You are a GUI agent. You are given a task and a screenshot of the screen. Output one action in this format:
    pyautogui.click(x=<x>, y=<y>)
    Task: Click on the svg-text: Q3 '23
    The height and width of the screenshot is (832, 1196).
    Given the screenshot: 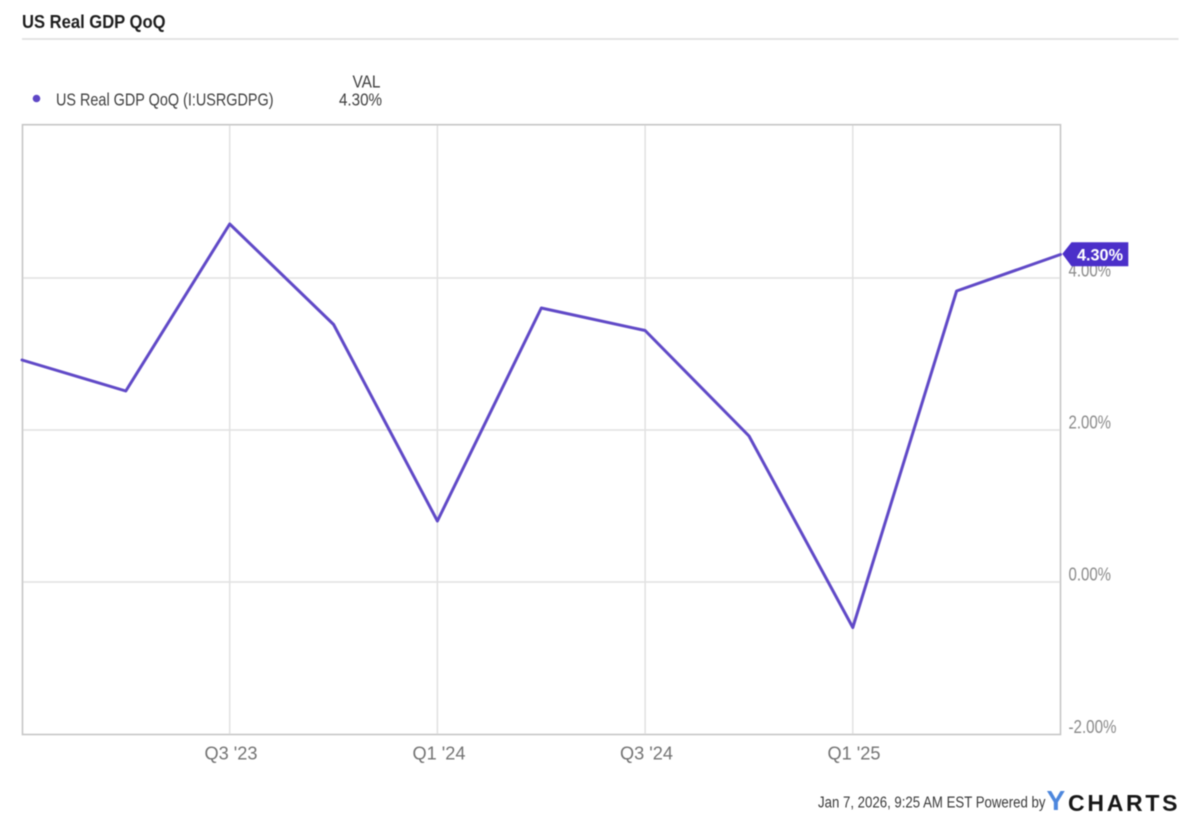 What is the action you would take?
    pyautogui.click(x=231, y=754)
    